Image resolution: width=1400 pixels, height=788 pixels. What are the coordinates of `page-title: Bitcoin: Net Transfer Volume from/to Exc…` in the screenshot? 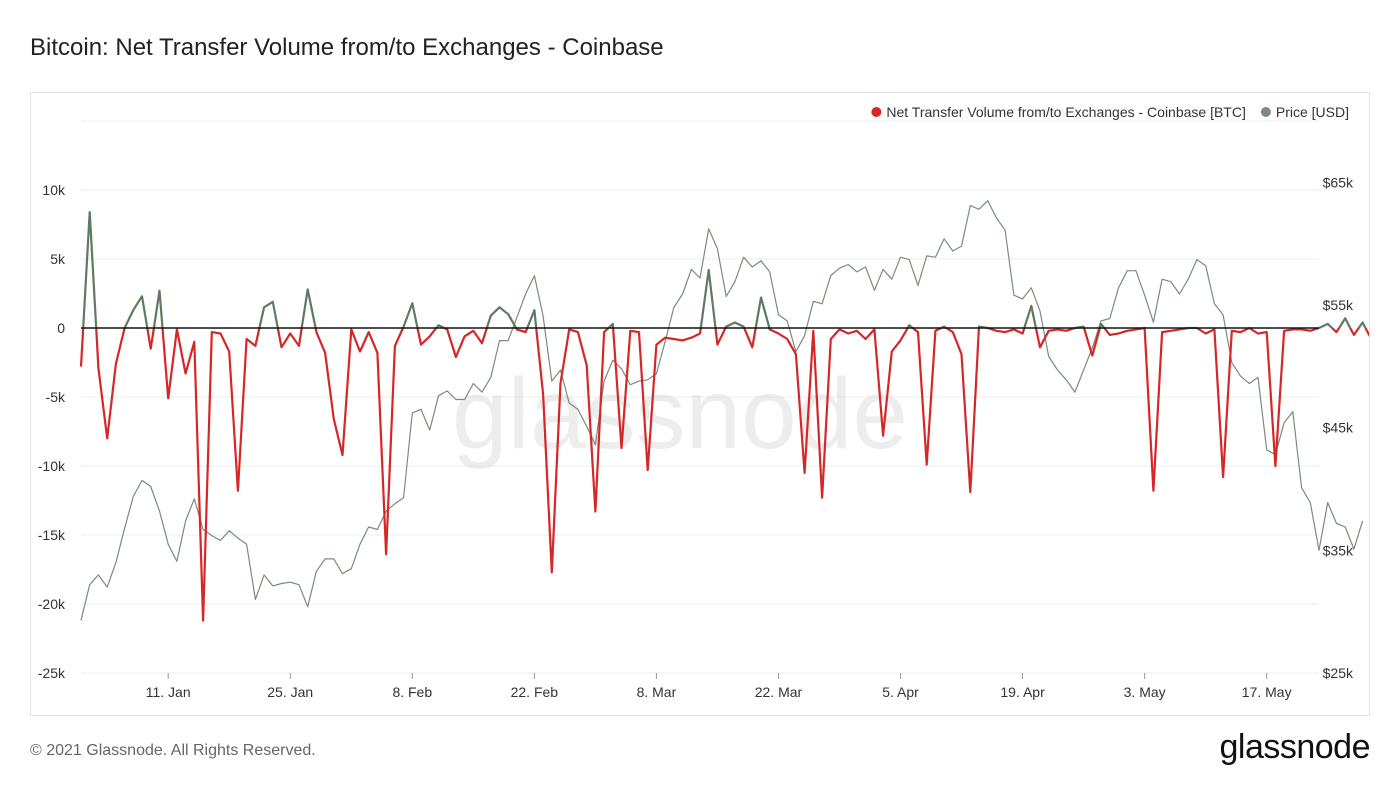 It's located at (347, 47).